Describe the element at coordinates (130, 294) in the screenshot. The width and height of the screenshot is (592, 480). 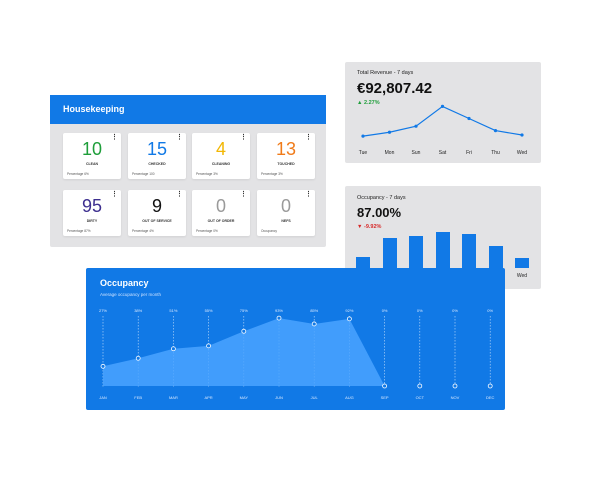
I see `occupancy-monthly-subtitle: Average occupancy per month` at that location.